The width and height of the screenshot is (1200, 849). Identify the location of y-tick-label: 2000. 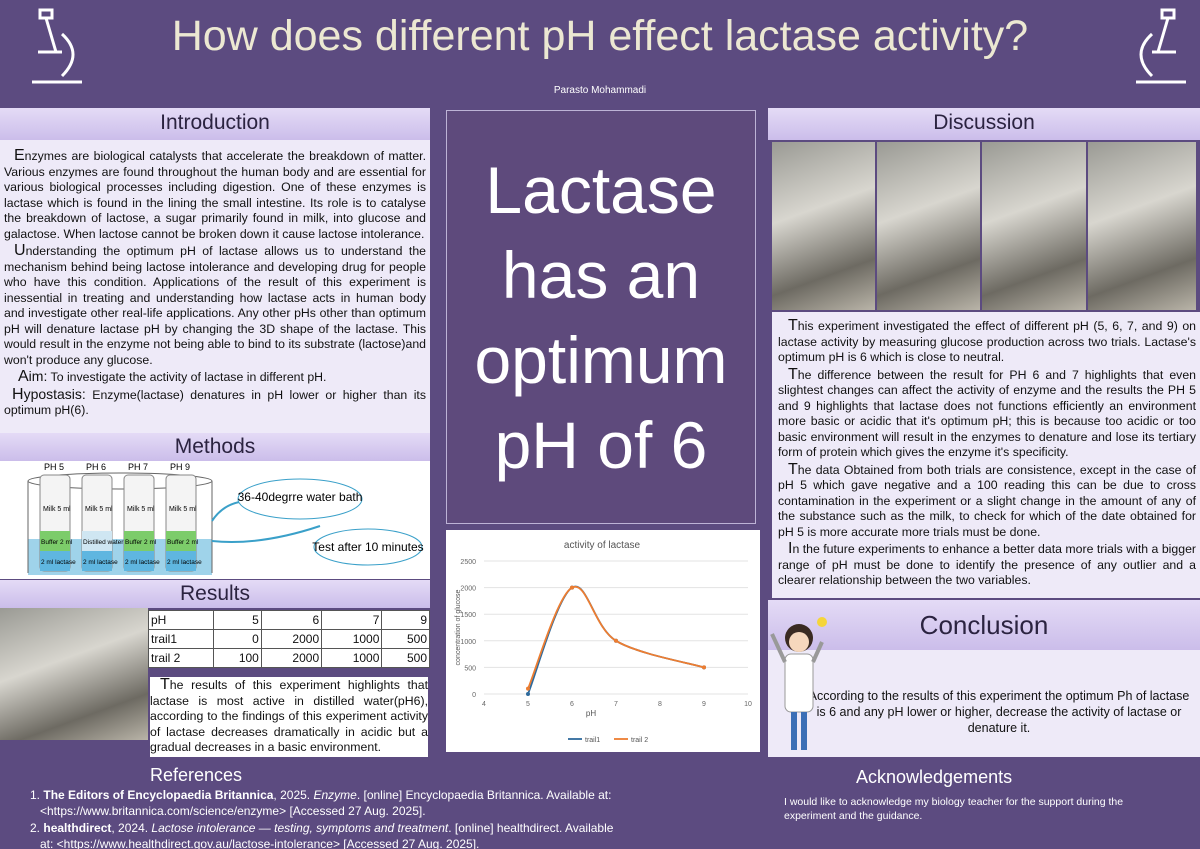
(468, 589).